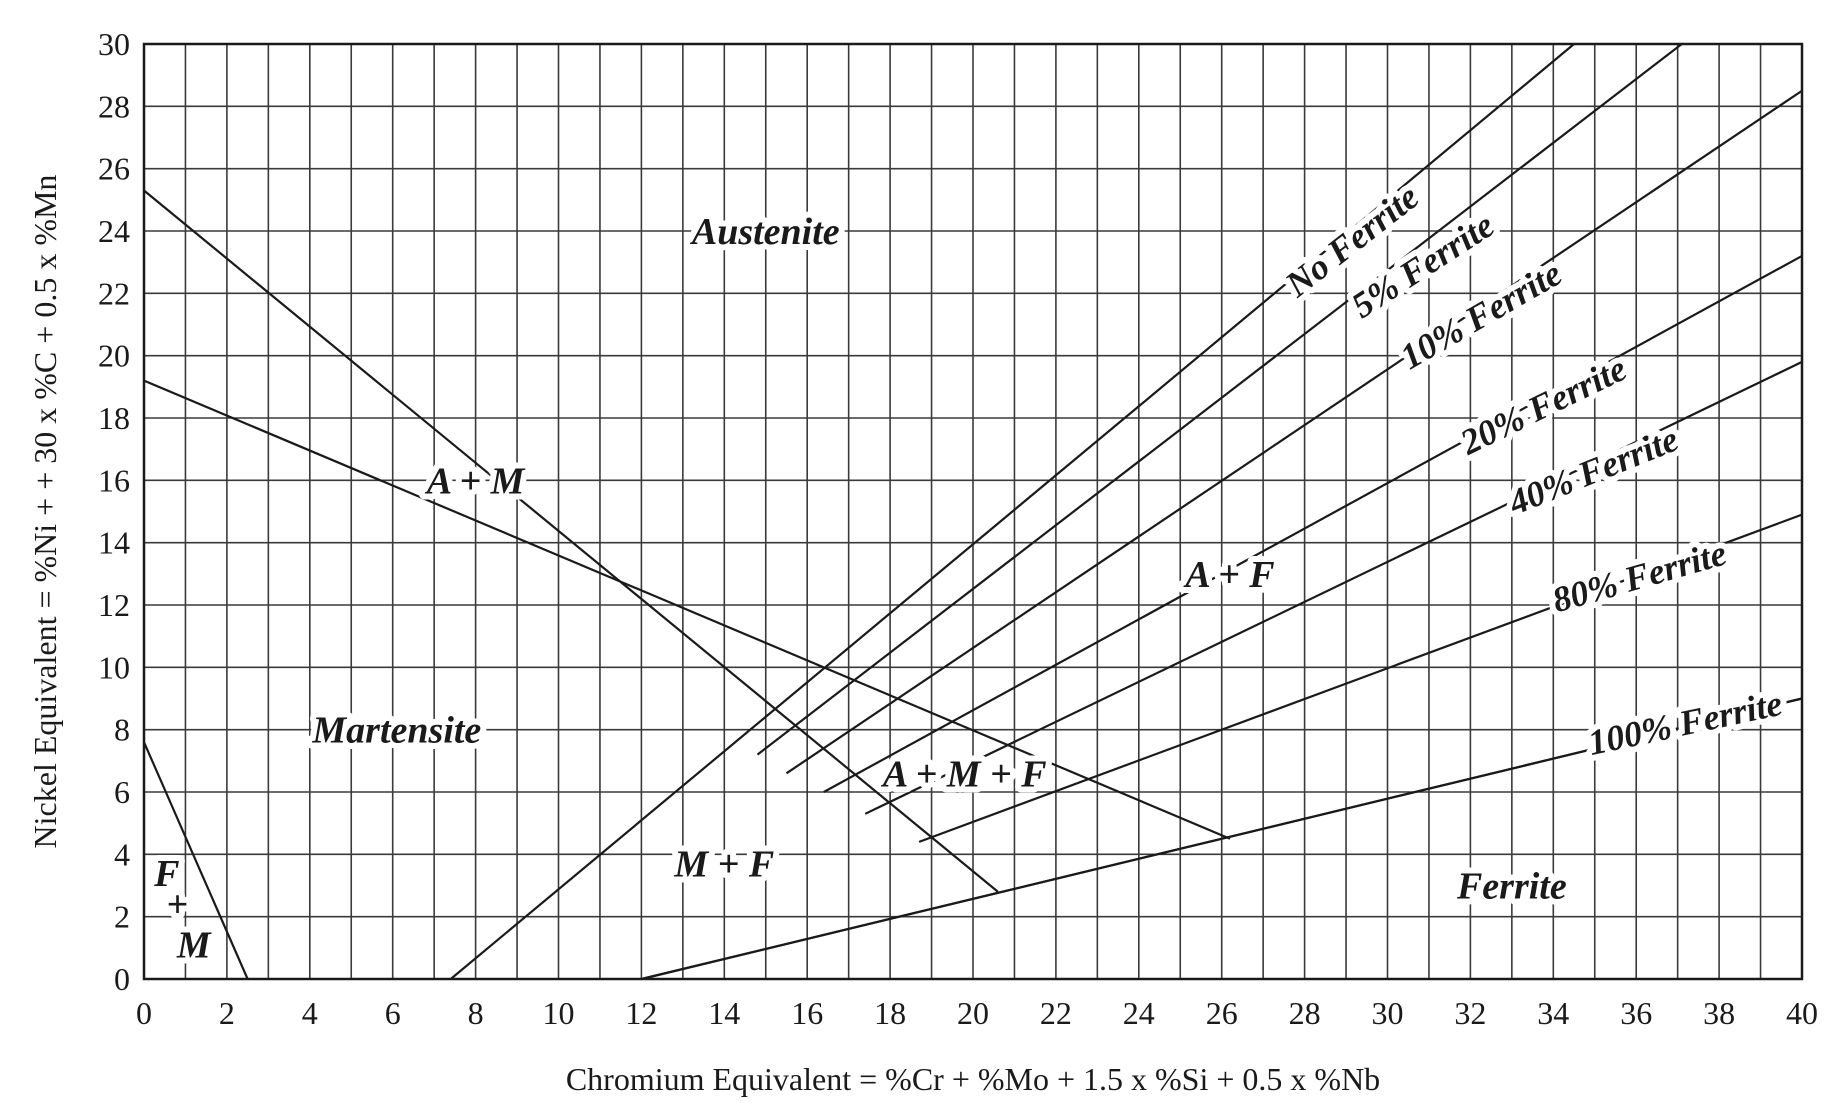 This screenshot has height=1106, width=1836. I want to click on y-tick-label-13: 26, so click(114, 169).